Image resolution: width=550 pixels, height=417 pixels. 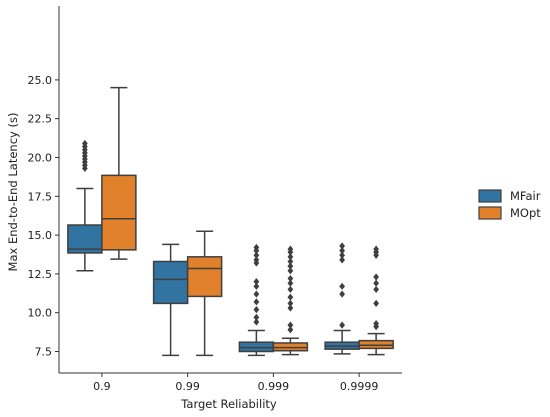 I want to click on box-mopt-0.9999, so click(x=376, y=300).